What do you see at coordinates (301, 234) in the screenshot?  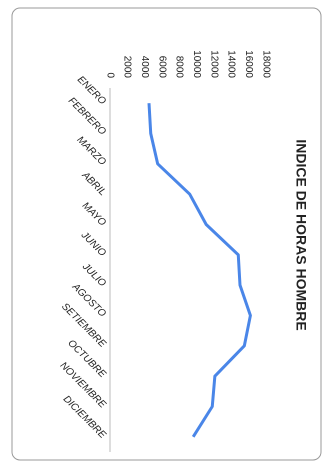 I see `chart-title: INDICE DE HORAS HOMBRE` at bounding box center [301, 234].